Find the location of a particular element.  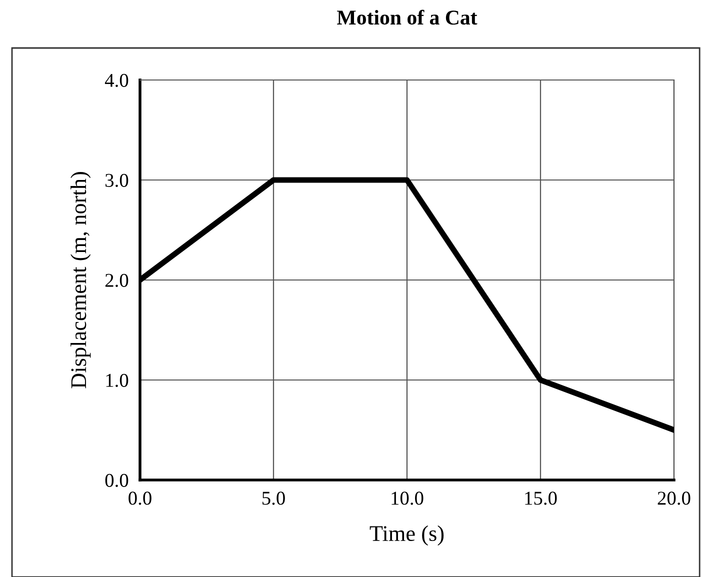

y-tick-label: 2.0 is located at coordinates (116, 281).